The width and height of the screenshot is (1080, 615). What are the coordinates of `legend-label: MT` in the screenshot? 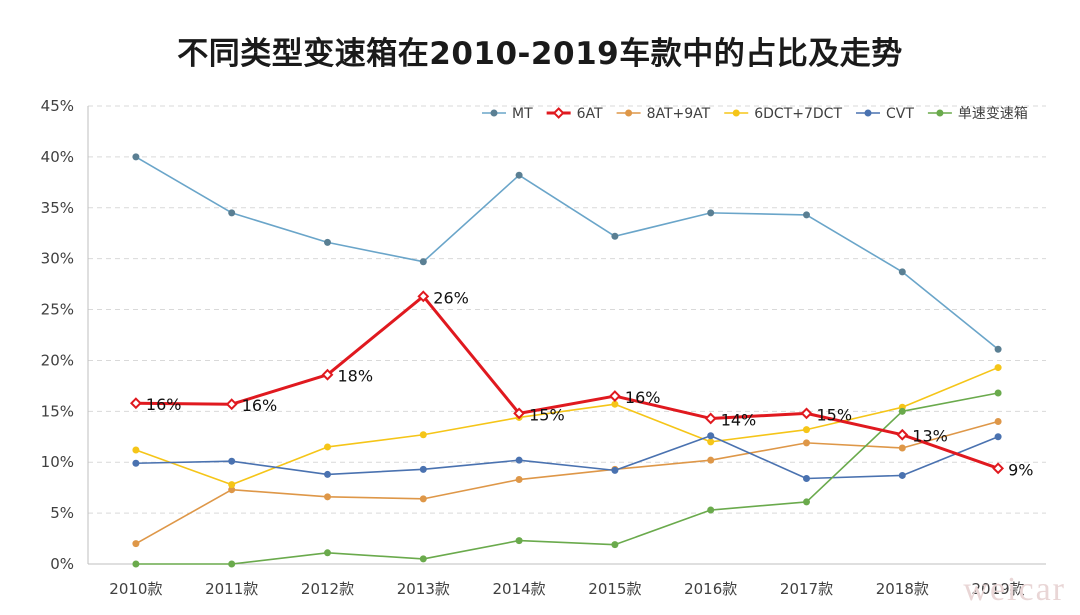 It's located at (522, 114).